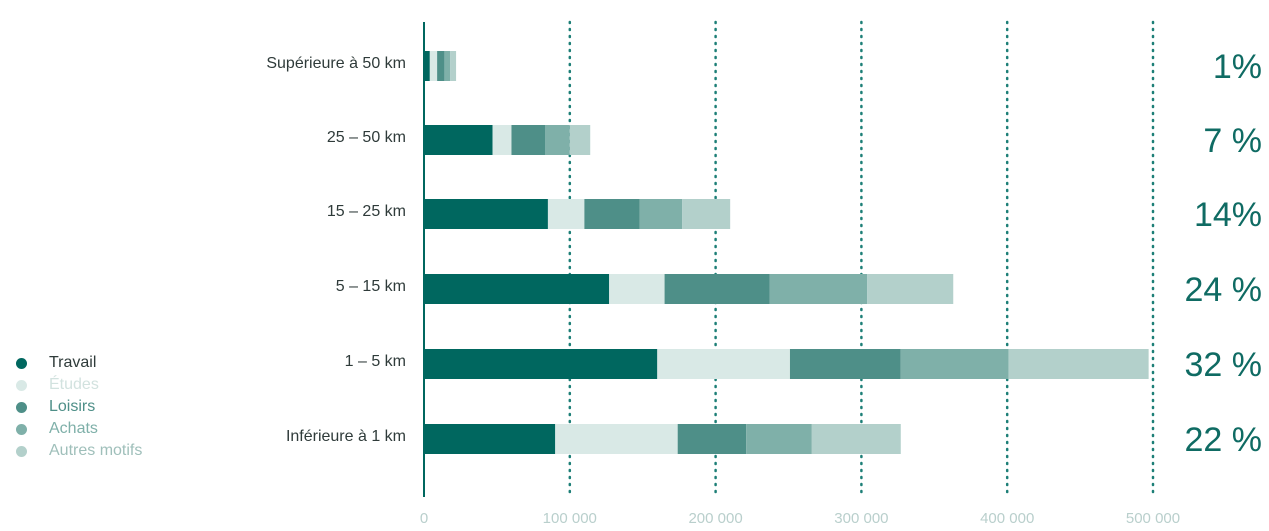 This screenshot has height=531, width=1269. What do you see at coordinates (1237, 67) in the screenshot?
I see `percent-label-superieure-a-50-km: 1%` at bounding box center [1237, 67].